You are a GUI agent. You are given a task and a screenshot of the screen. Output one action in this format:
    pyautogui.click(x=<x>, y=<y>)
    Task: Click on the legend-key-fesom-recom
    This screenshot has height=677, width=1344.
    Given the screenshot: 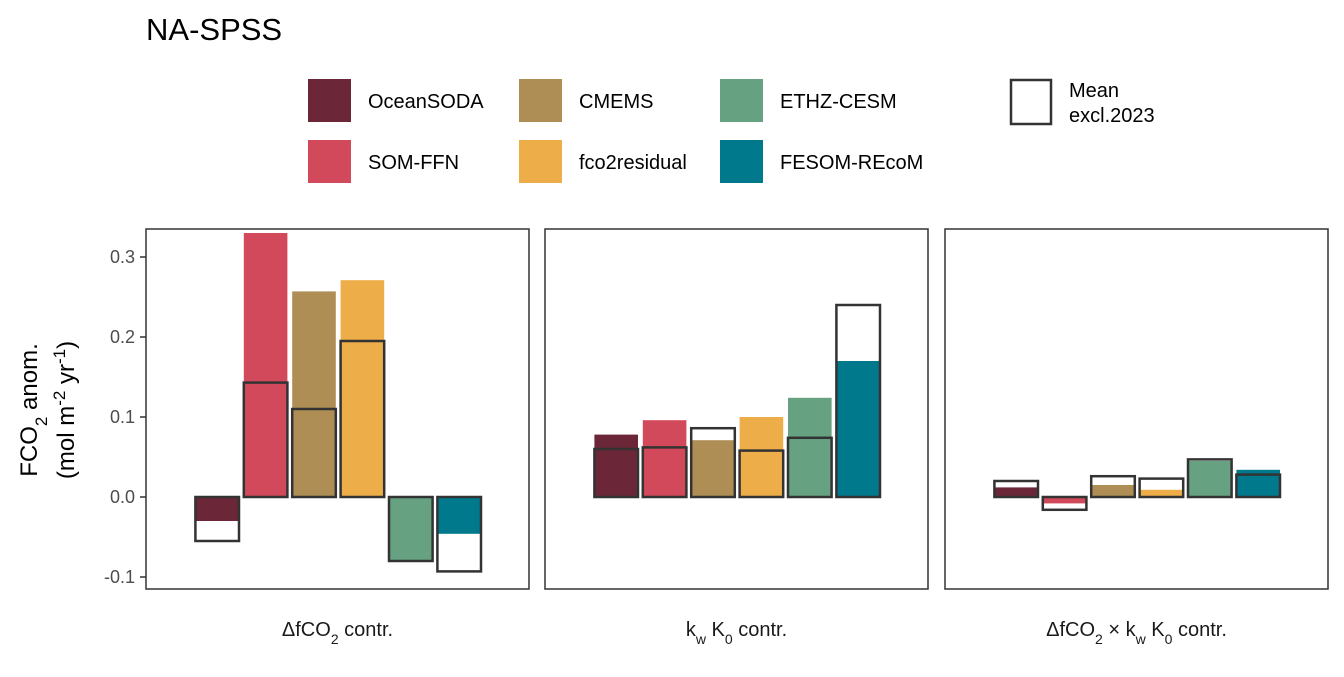 What is the action you would take?
    pyautogui.click(x=741, y=161)
    